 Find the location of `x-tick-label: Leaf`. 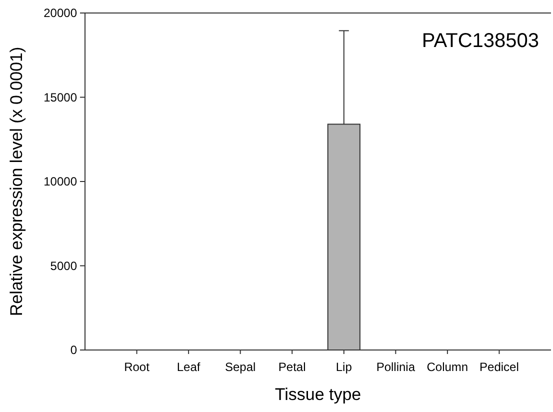

x-tick-label: Leaf is located at coordinates (188, 367).